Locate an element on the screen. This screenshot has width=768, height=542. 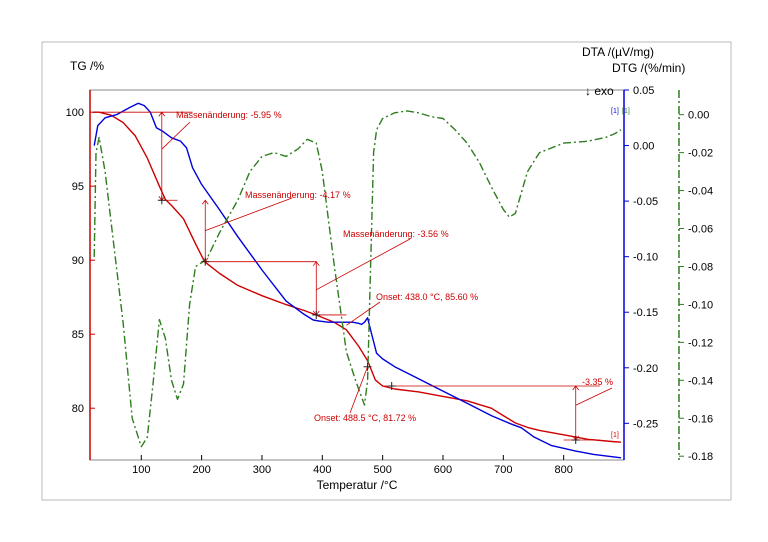
dta-tick-label: 0.00 is located at coordinates (643, 147).